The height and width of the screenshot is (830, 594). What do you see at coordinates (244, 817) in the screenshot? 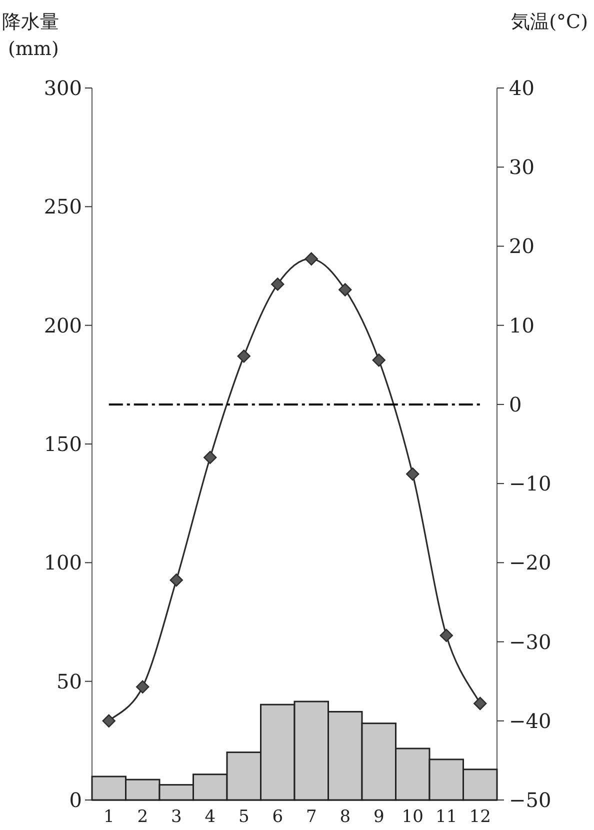
I see `x-tick-label: 5` at bounding box center [244, 817].